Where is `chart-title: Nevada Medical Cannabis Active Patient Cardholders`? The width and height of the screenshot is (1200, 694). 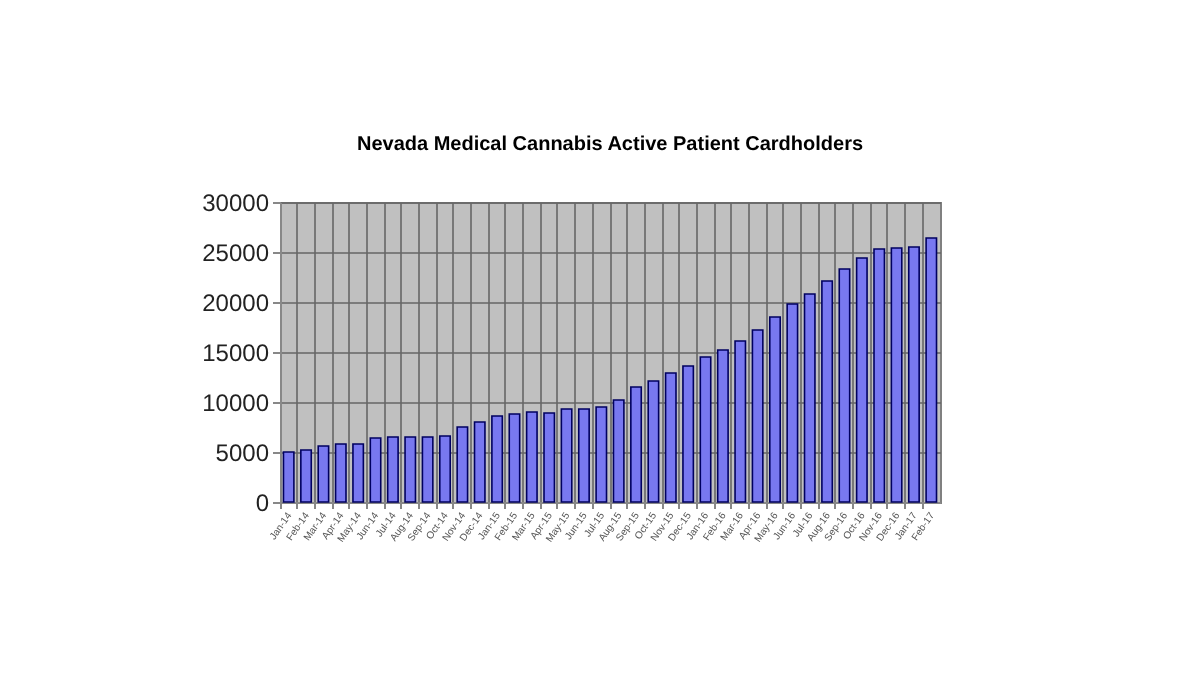
chart-title: Nevada Medical Cannabis Active Patient Cardholders is located at coordinates (610, 145).